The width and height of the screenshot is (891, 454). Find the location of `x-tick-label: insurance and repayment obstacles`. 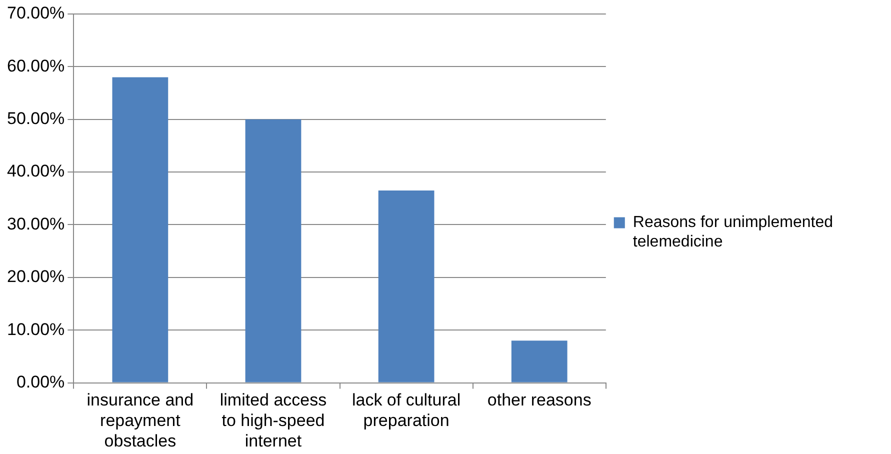

x-tick-label: insurance and repayment obstacles is located at coordinates (140, 420).